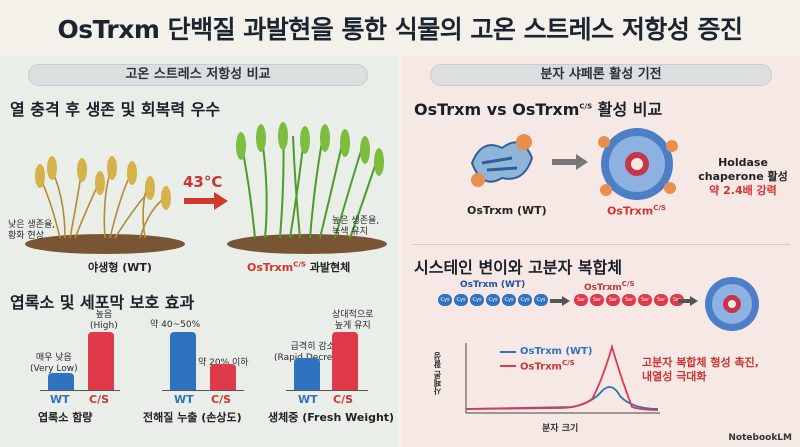  Describe the element at coordinates (65, 417) in the screenshot. I see `chart1-caption: 엽록소 함량` at that location.